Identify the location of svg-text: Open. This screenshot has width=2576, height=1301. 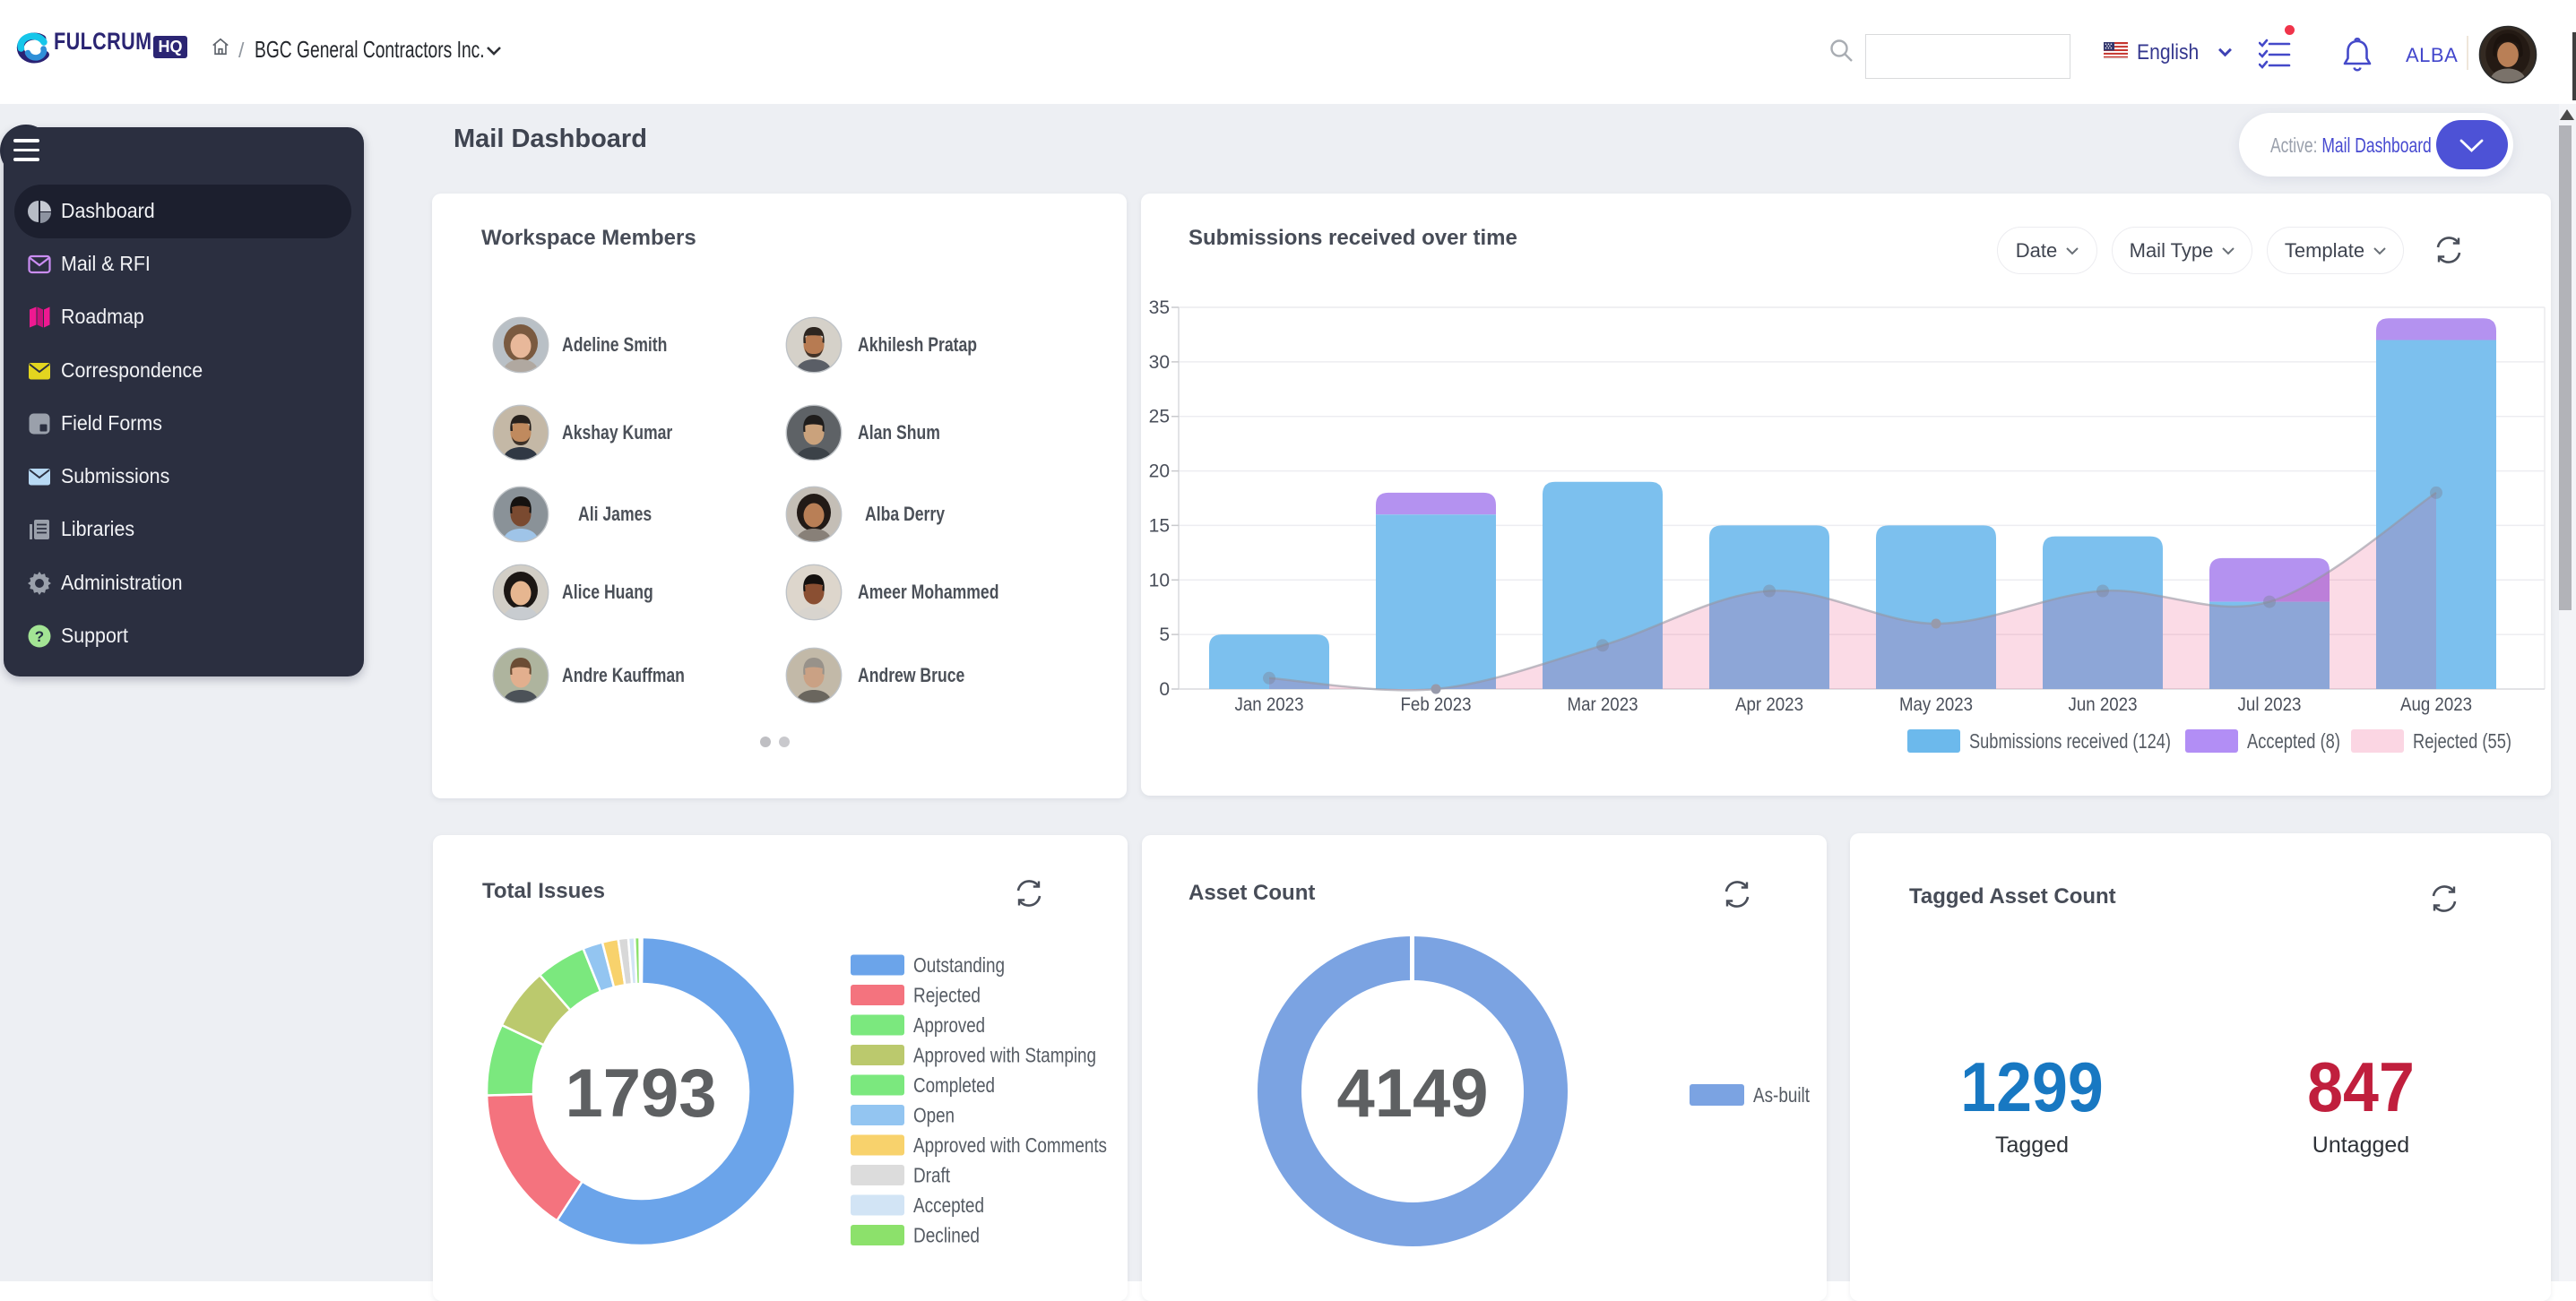
(934, 1115).